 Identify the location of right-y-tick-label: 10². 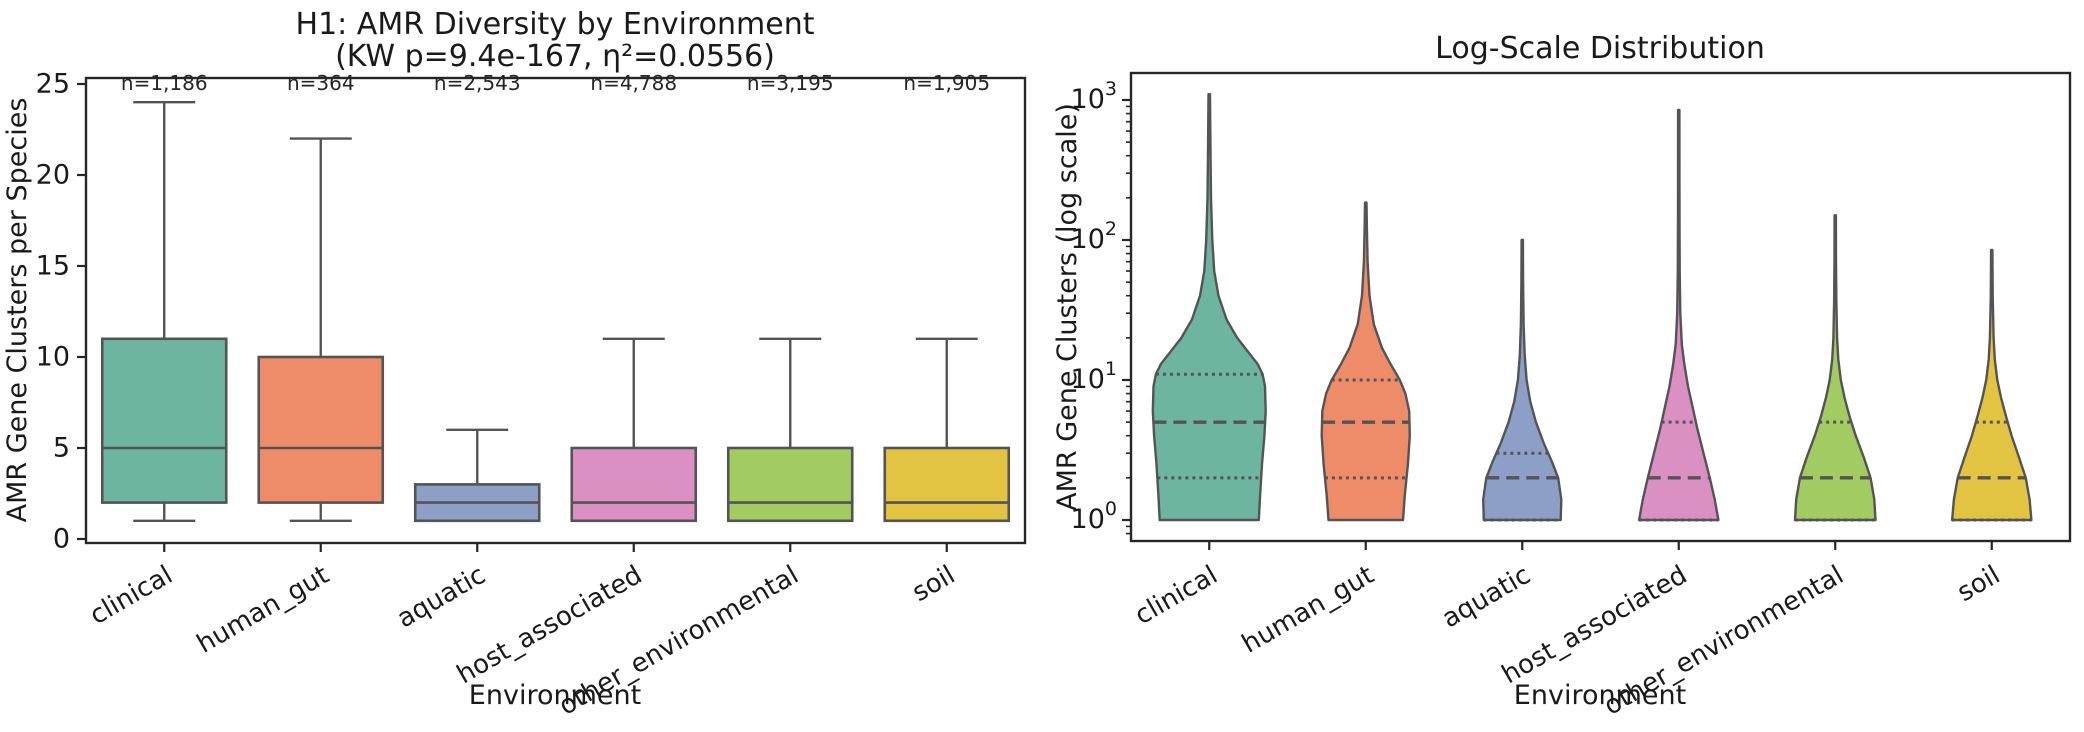
(1094, 236).